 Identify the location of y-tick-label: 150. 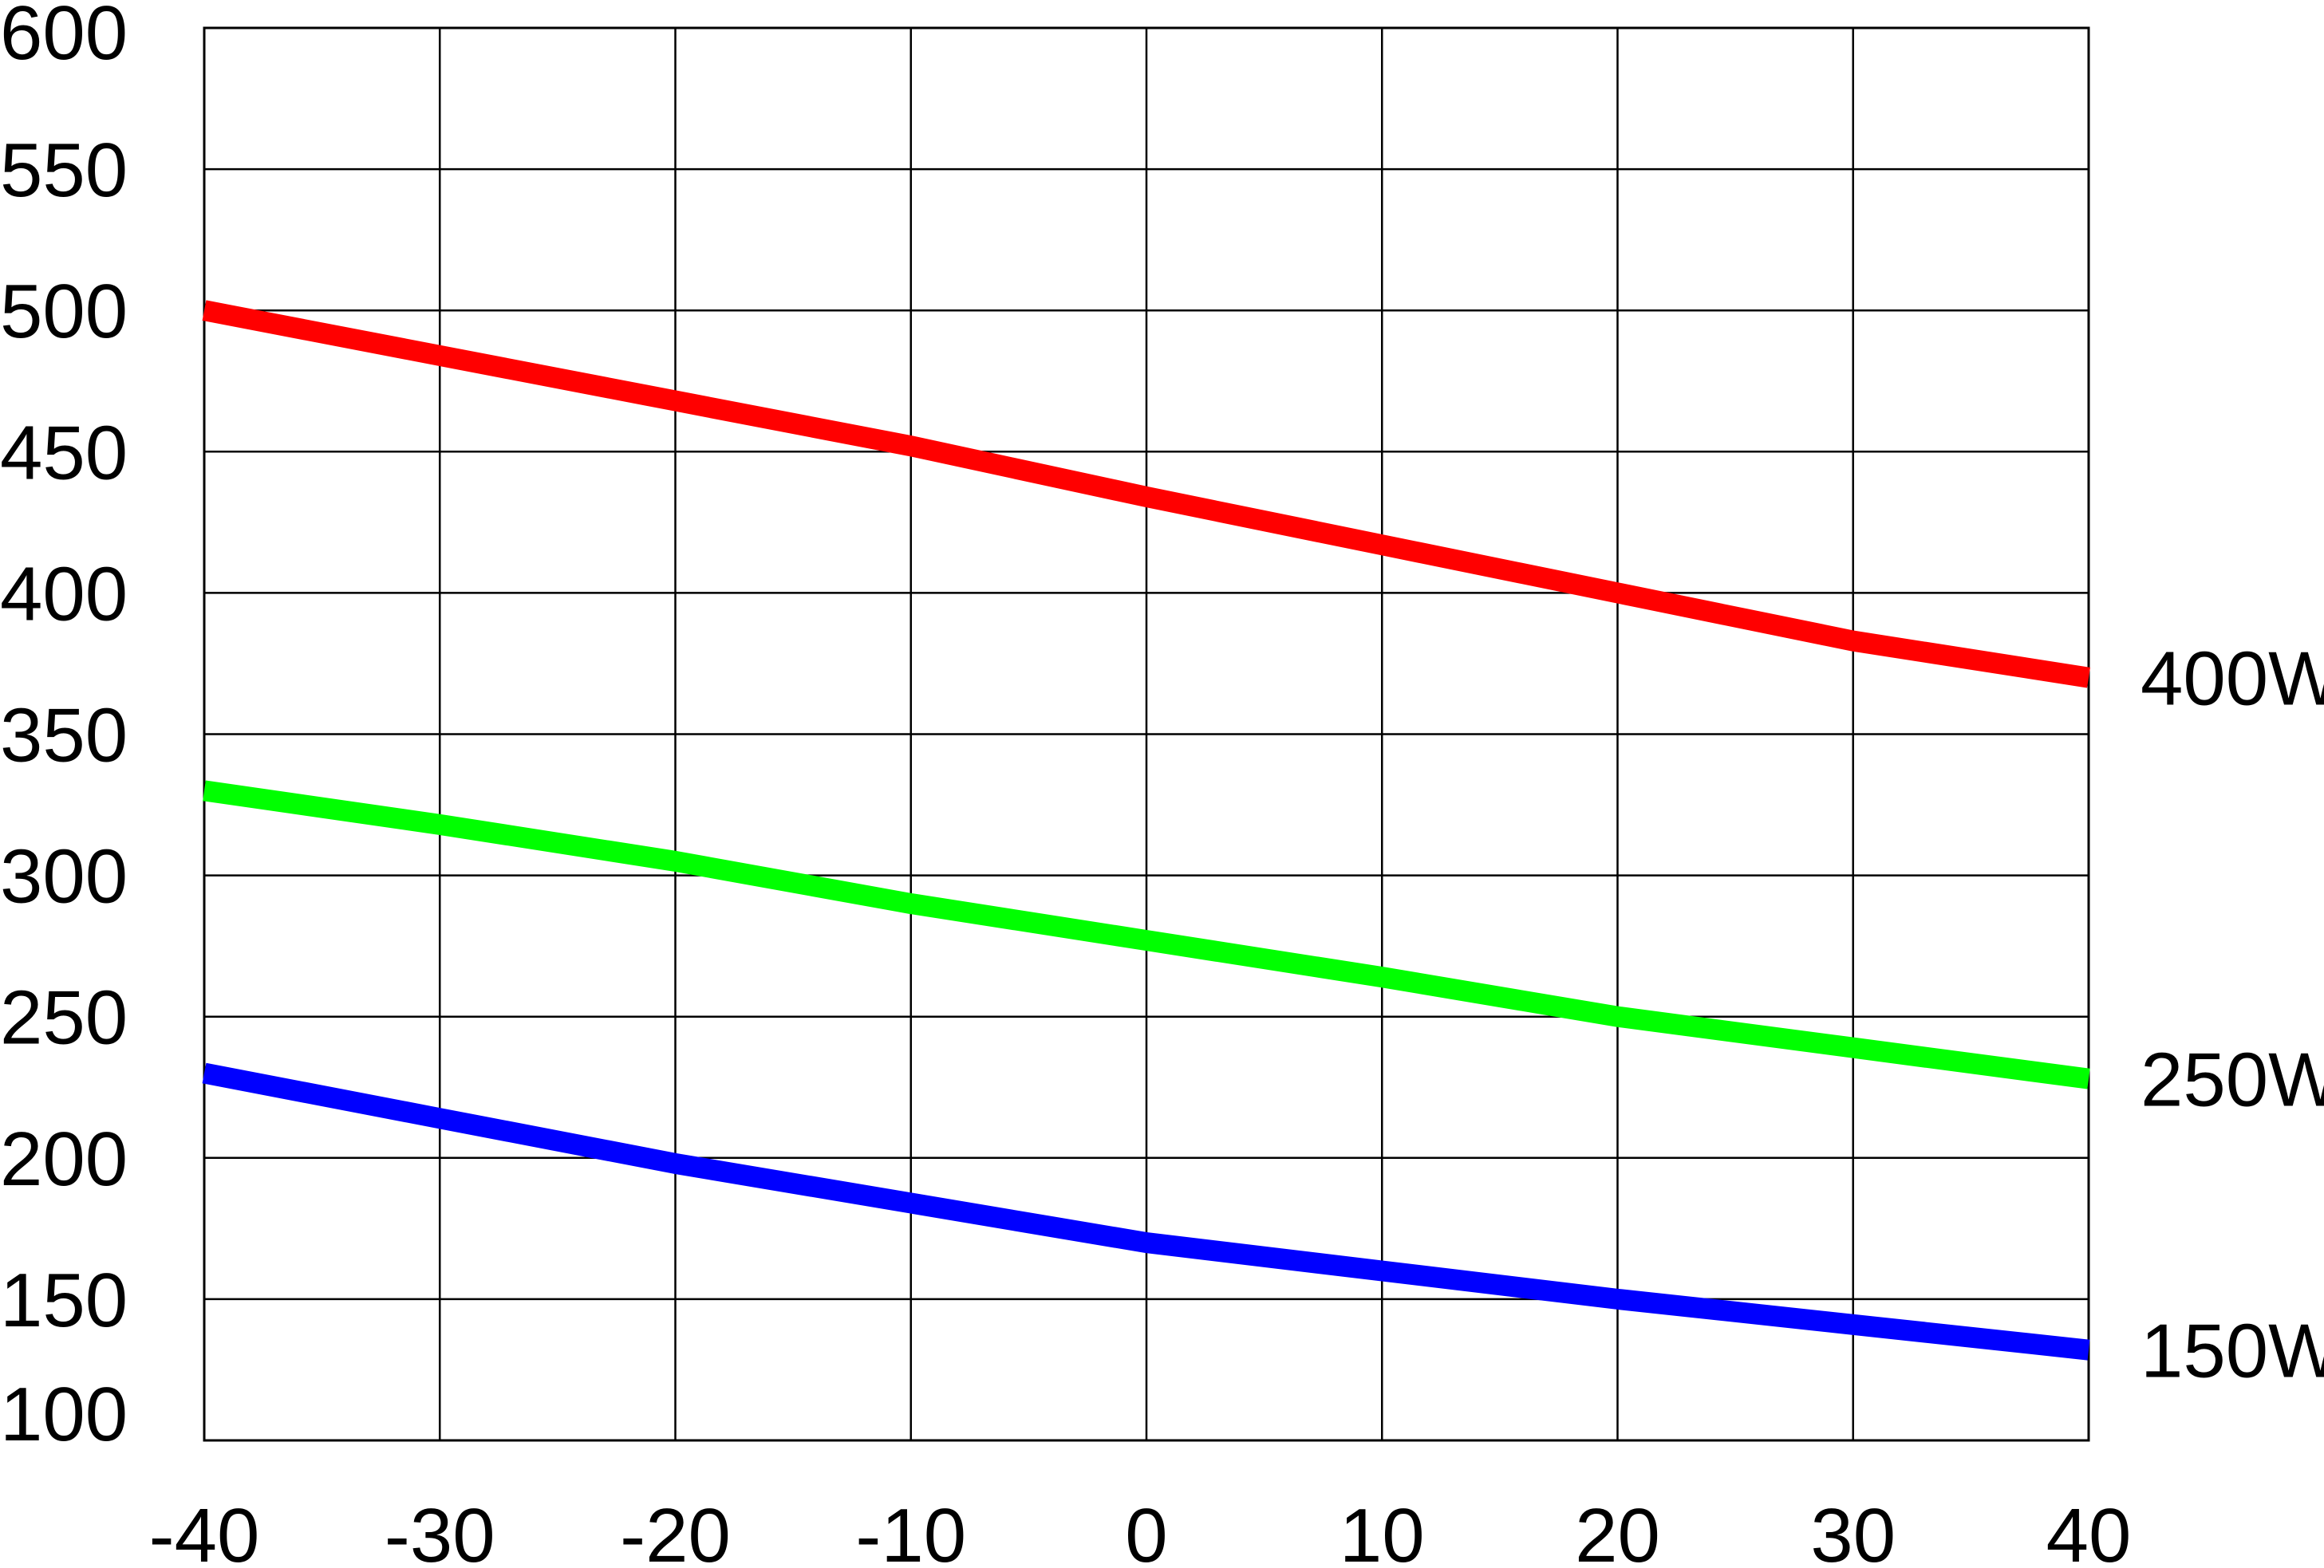
(64, 1300).